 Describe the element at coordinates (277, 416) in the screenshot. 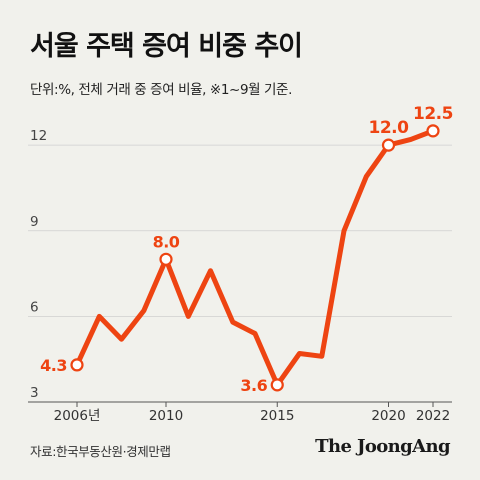

I see `x-tick-label: 2015` at that location.